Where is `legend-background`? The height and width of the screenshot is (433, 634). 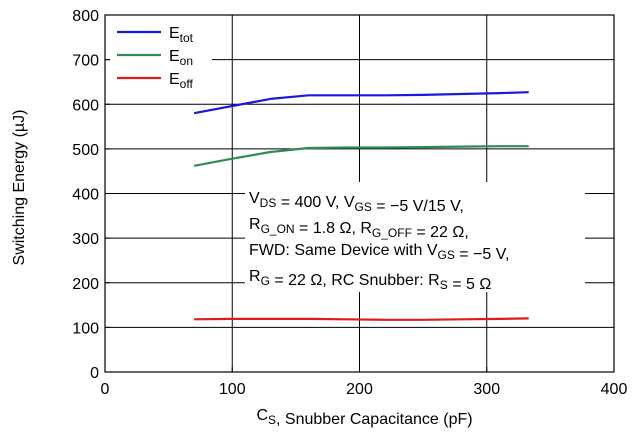
legend-background is located at coordinates (161, 57).